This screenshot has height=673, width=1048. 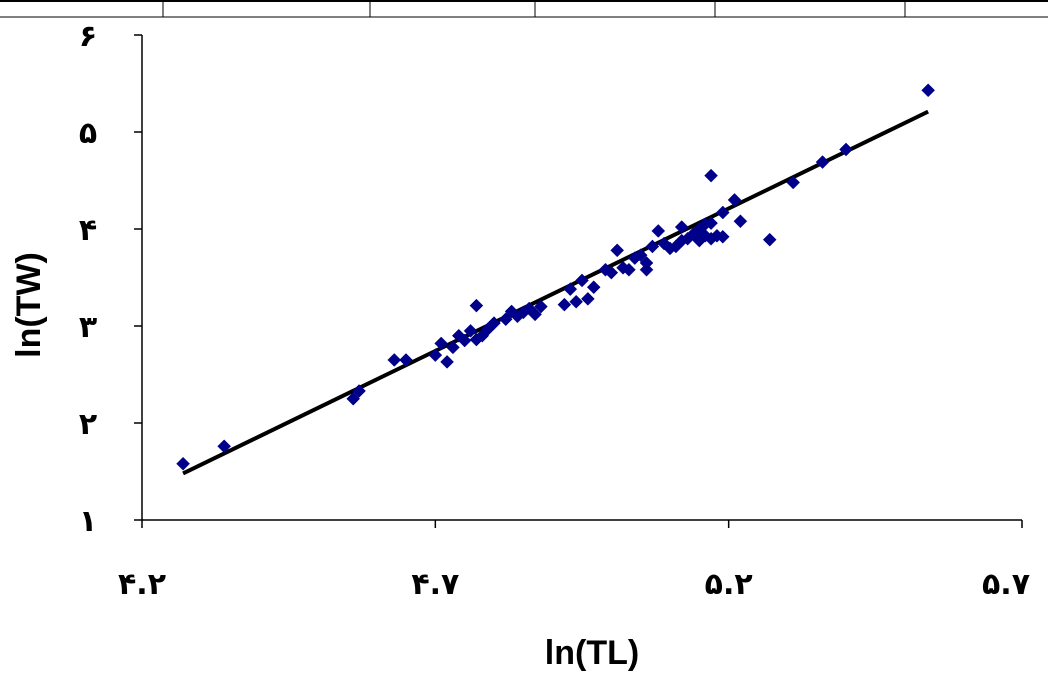 I want to click on x-axis-title: ln(TL), so click(x=592, y=653).